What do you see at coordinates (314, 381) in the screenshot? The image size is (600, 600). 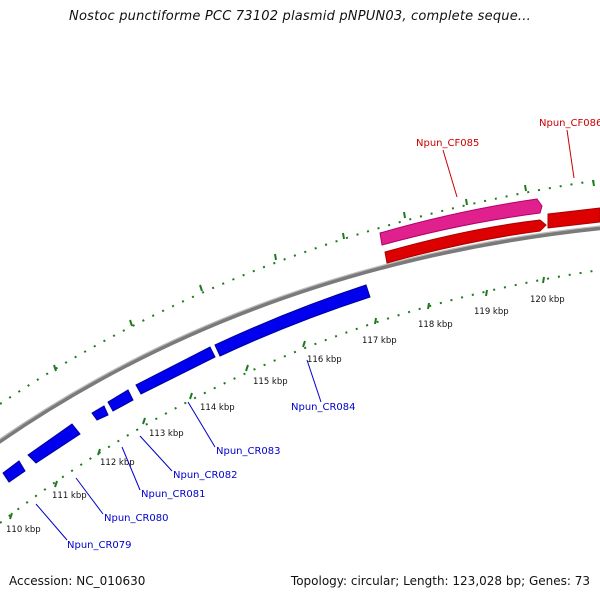 I see `leader-line-cr084` at bounding box center [314, 381].